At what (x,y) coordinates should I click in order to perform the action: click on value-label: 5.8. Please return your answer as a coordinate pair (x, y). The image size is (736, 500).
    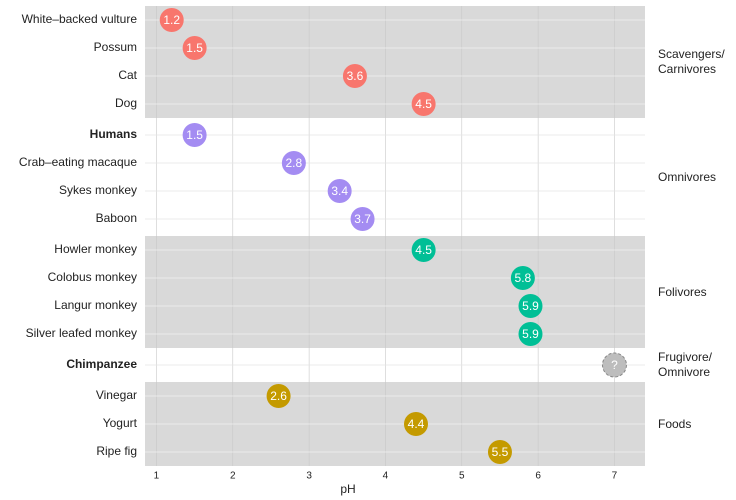
    Looking at the image, I should click on (523, 278).